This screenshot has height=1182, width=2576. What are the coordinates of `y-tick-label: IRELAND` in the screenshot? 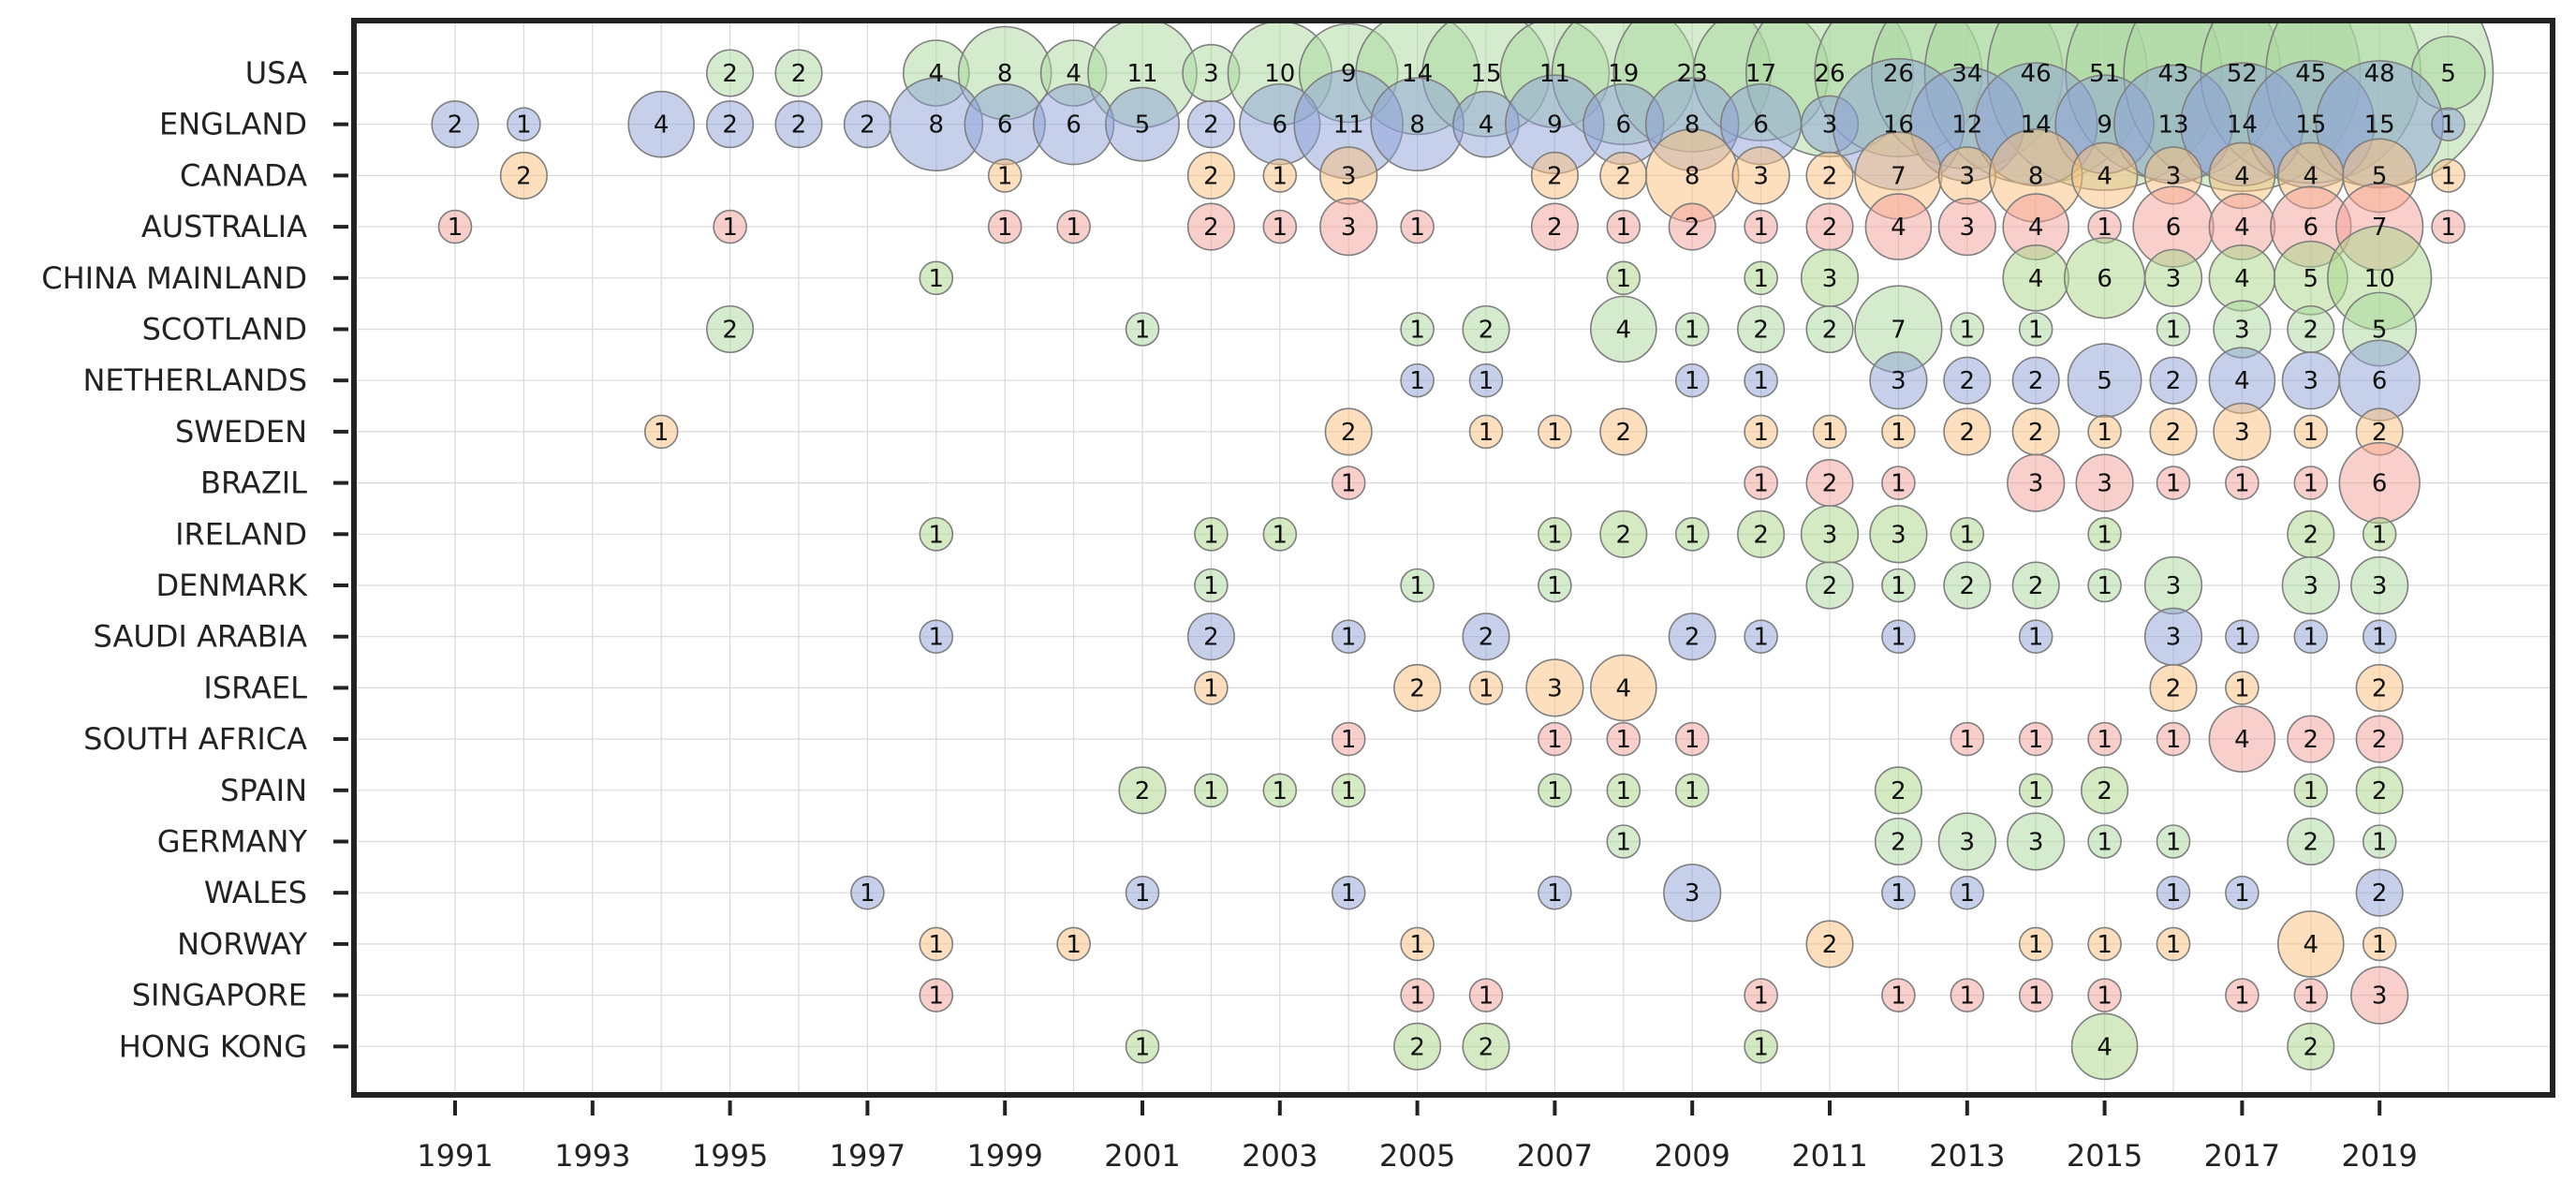 It's located at (241, 534).